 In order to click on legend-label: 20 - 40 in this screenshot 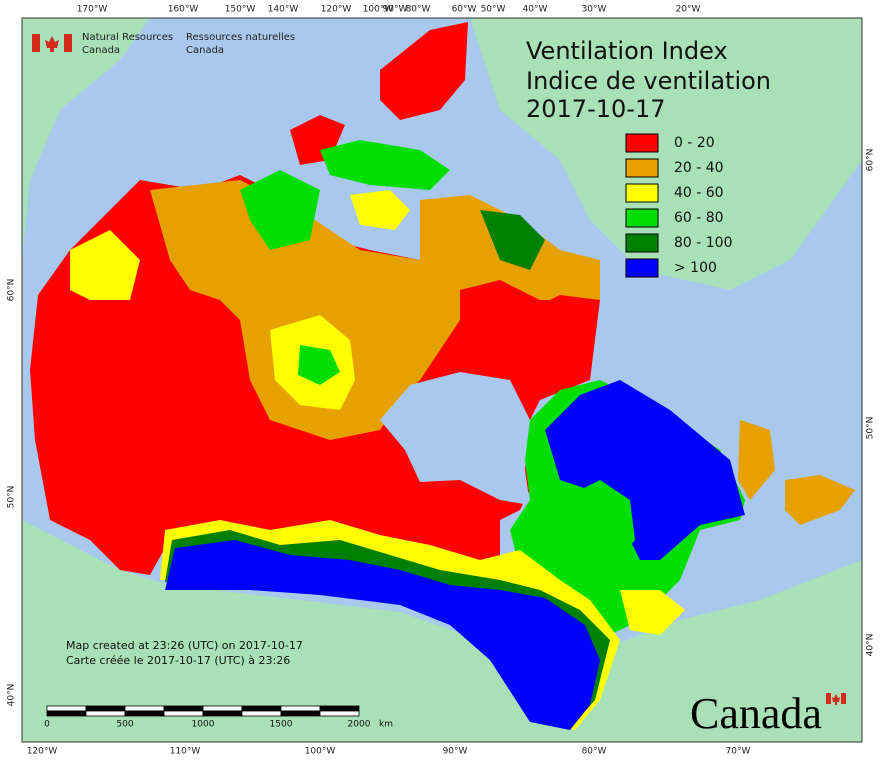, I will do `click(699, 168)`.